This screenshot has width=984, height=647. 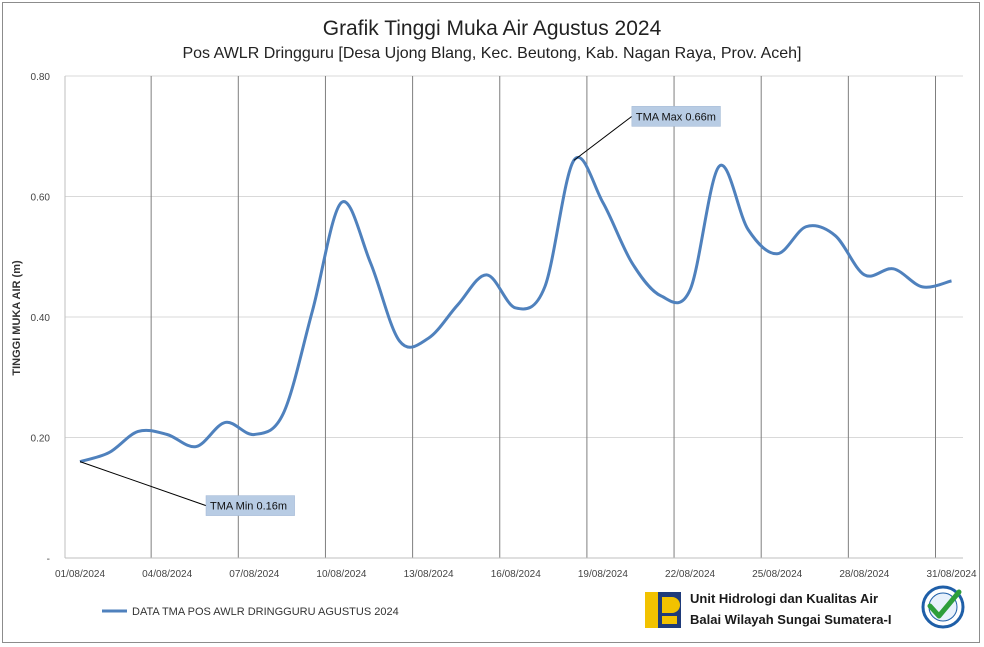 I want to click on callout-label: TMA Max 0.66m, so click(x=676, y=117).